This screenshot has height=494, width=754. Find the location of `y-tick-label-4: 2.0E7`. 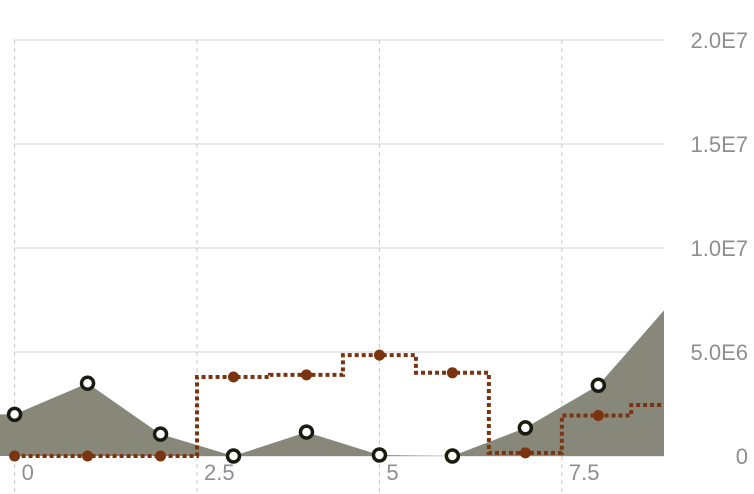

y-tick-label-4: 2.0E7 is located at coordinates (720, 40).